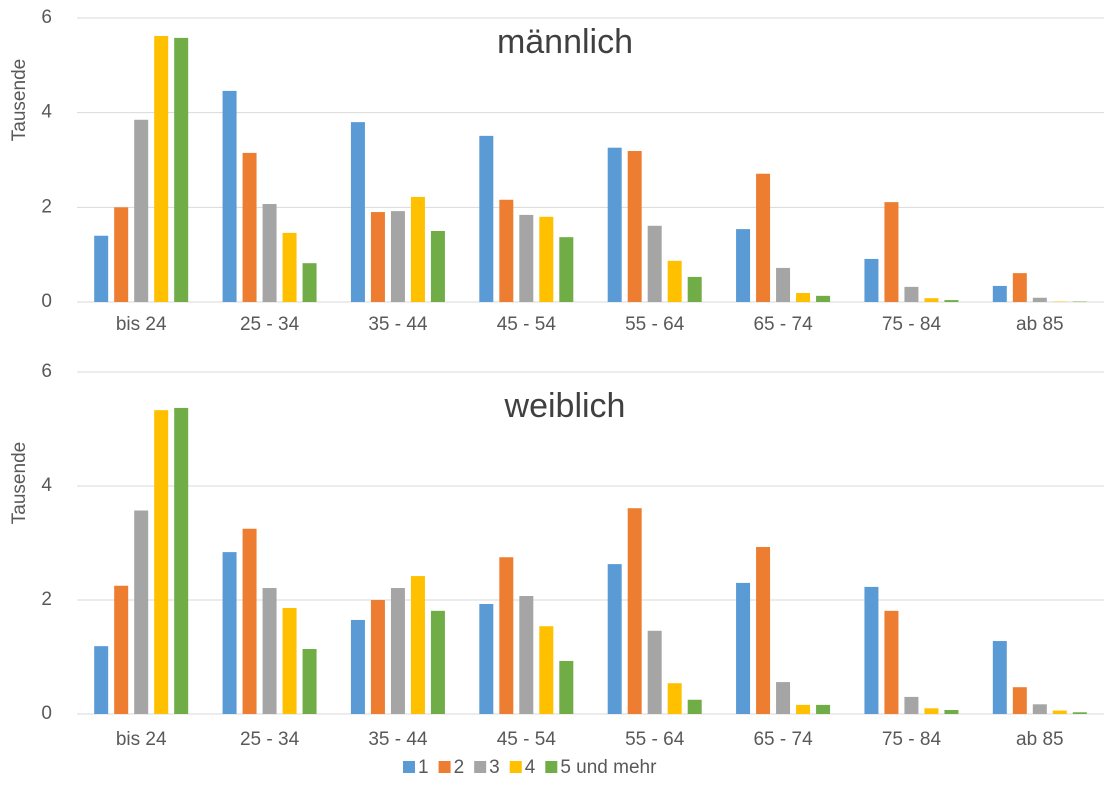 The height and width of the screenshot is (804, 1118). What do you see at coordinates (46, 485) in the screenshot?
I see `y-tick-label: 4` at bounding box center [46, 485].